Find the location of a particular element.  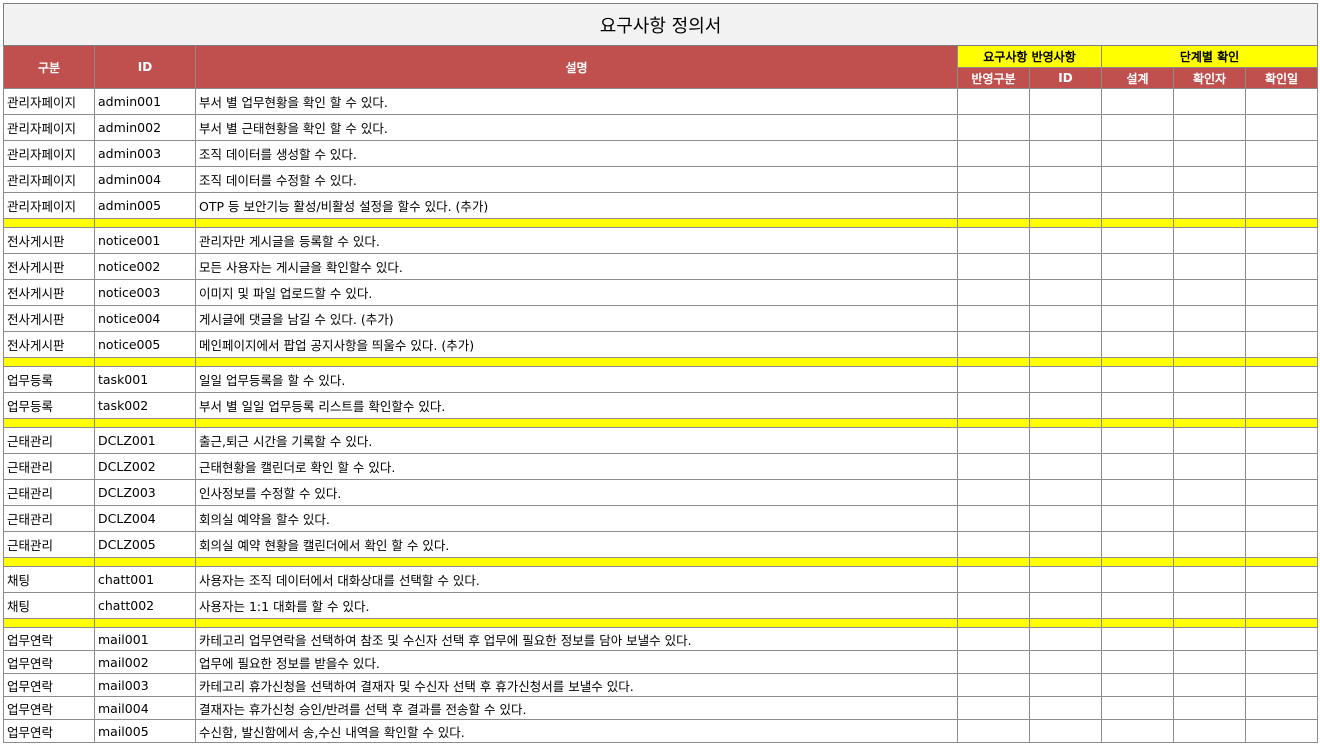

header-id: ID is located at coordinates (145, 67).